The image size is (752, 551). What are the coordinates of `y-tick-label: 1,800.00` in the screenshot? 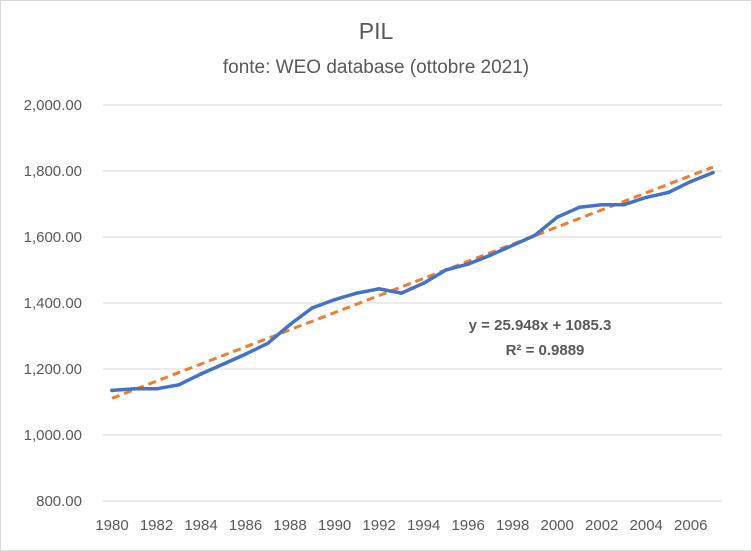 It's located at (53, 171).